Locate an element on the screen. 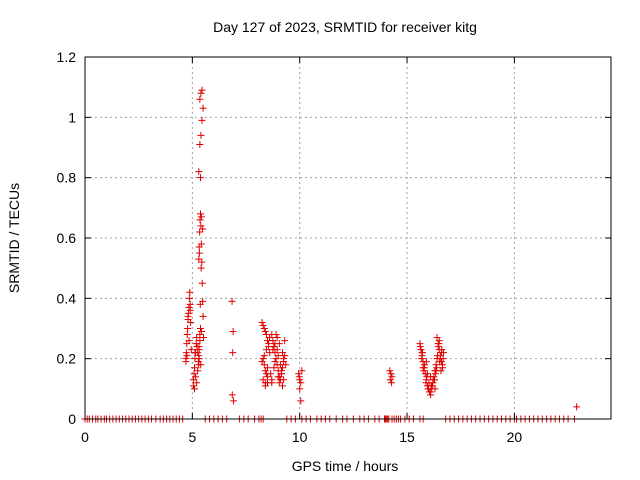 The height and width of the screenshot is (480, 640). x-tick-label: 5 is located at coordinates (192, 437).